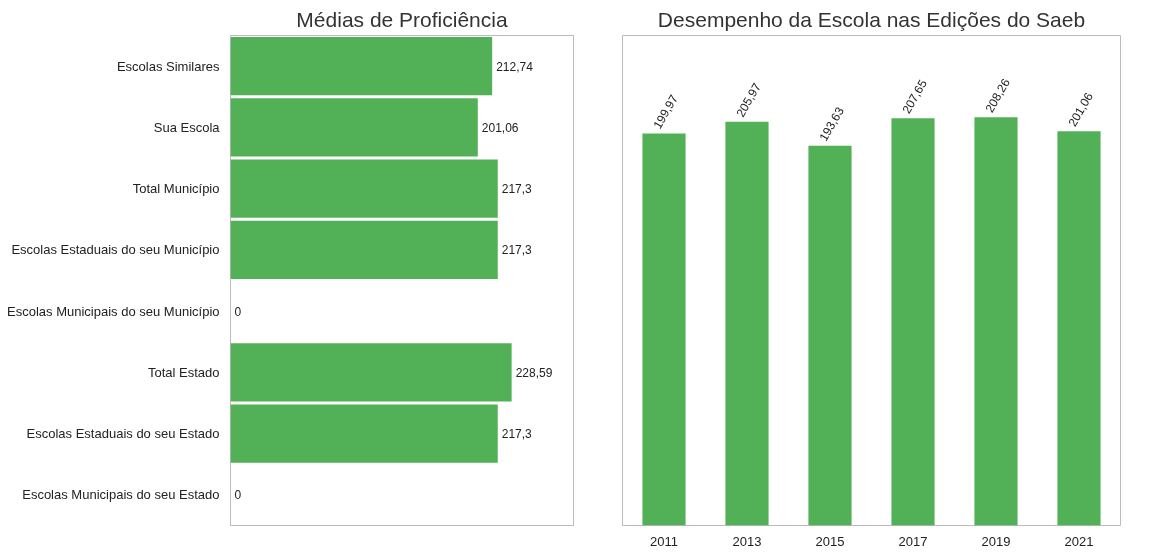  What do you see at coordinates (913, 541) in the screenshot?
I see `x-tick-label: 2017` at bounding box center [913, 541].